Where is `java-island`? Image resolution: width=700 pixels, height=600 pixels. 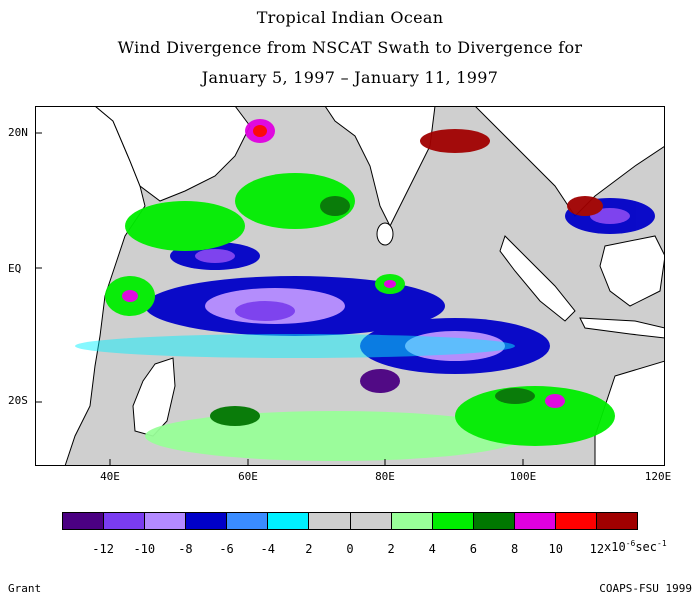
java-island is located at coordinates (622, 328).